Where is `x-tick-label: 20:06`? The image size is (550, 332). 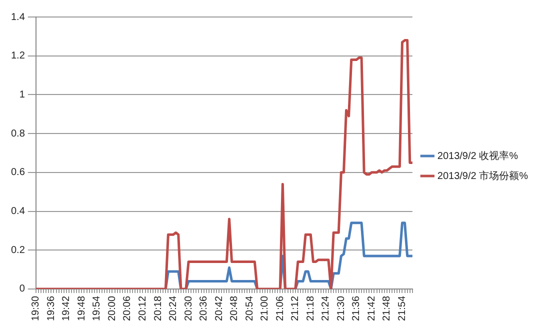 x-tick-label: 20:06 is located at coordinates (128, 309).